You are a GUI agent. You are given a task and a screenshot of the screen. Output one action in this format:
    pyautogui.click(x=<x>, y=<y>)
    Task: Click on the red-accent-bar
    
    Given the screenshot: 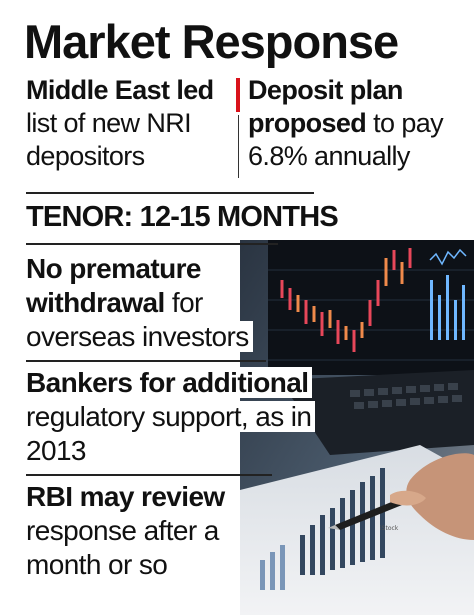 What is the action you would take?
    pyautogui.click(x=238, y=95)
    